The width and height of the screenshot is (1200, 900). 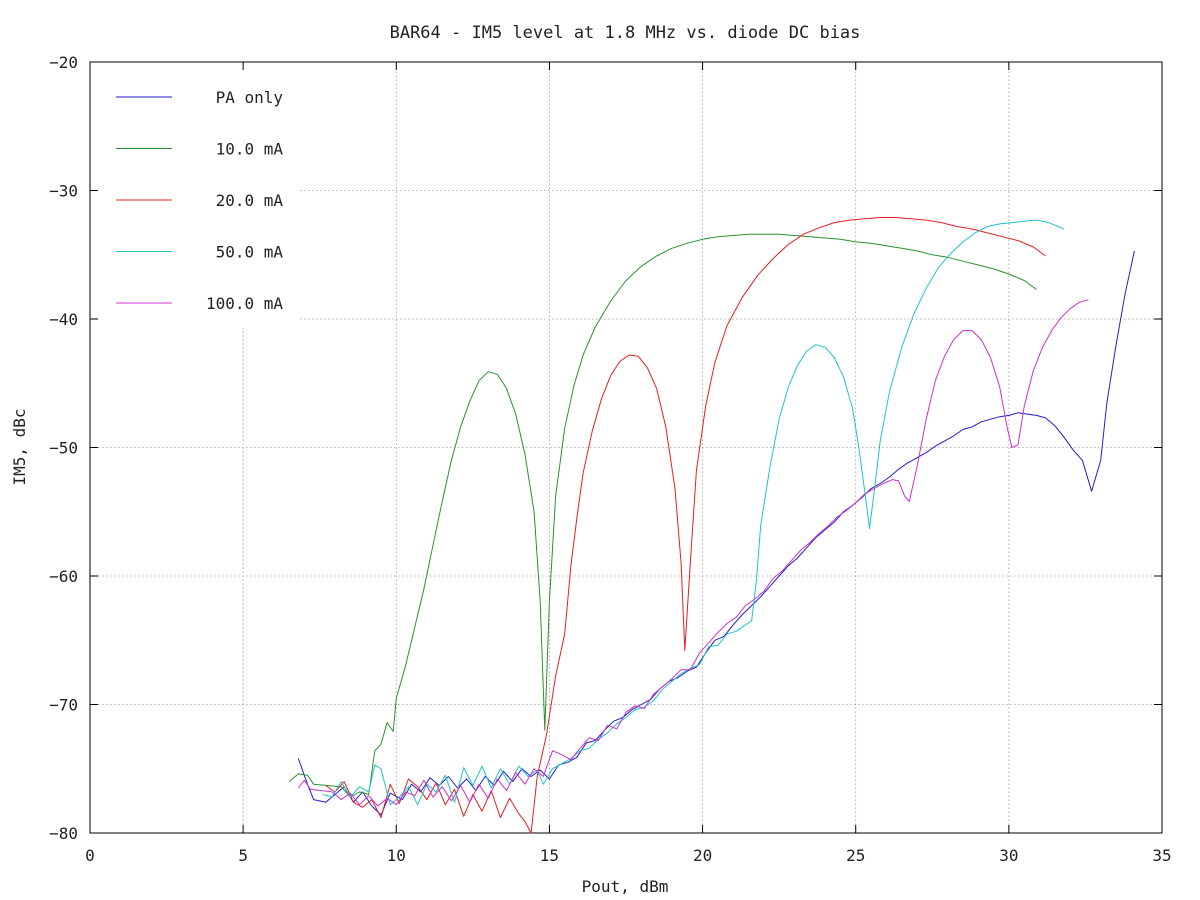 What do you see at coordinates (244, 303) in the screenshot?
I see `legend-label-100-0-ma: 100.0 mA` at bounding box center [244, 303].